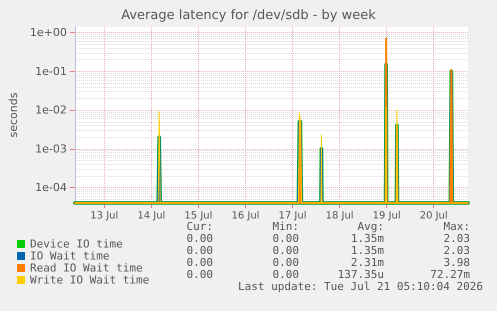  What do you see at coordinates (361, 274) in the screenshot?
I see `text: 137.35u` at bounding box center [361, 274].